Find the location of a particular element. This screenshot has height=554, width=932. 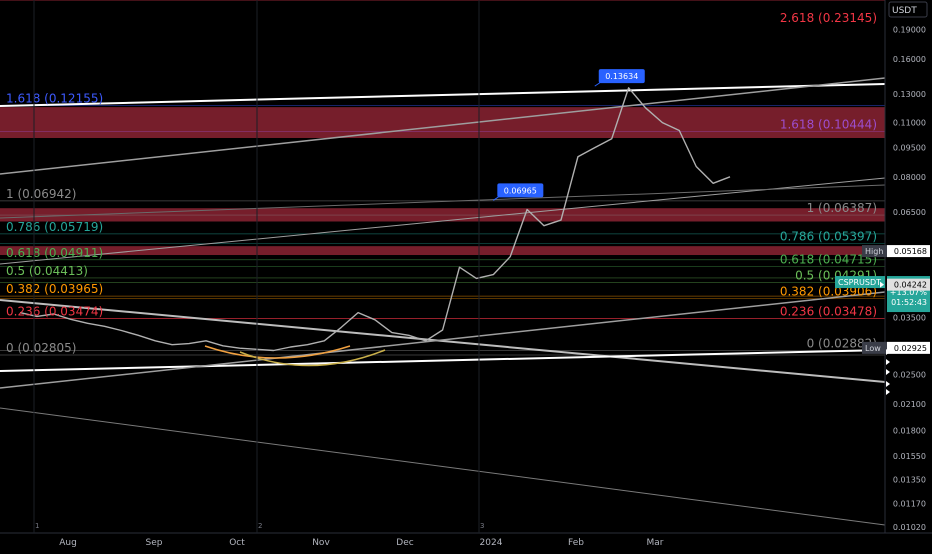

price-tick: 0.03500 is located at coordinates (909, 317).